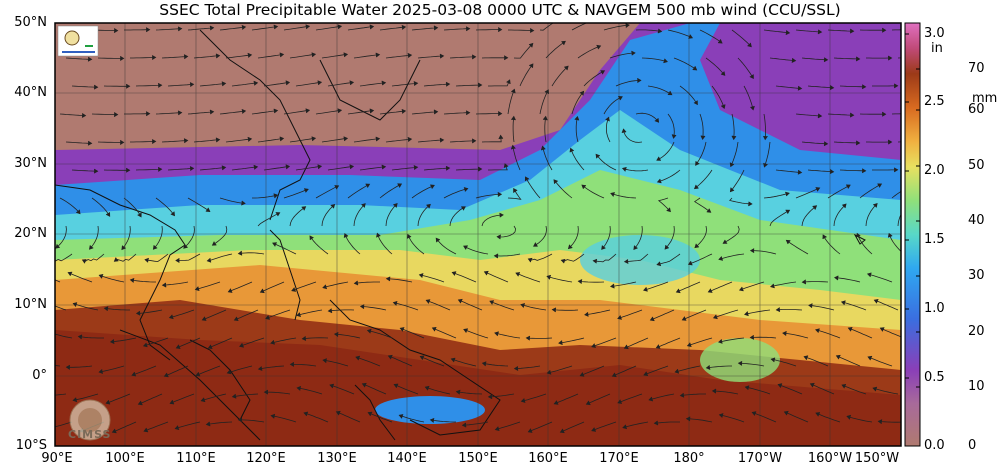 The height and width of the screenshot is (470, 1000). I want to click on lon-label: 170°E, so click(619, 458).